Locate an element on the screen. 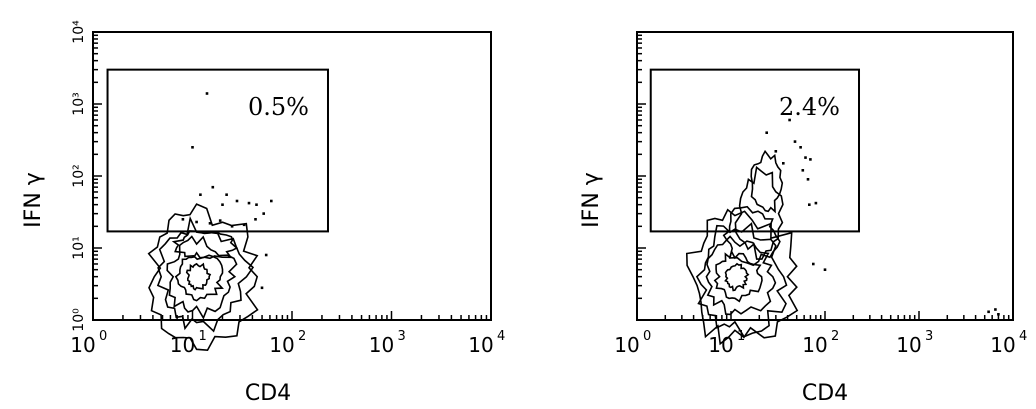 Image resolution: width=1036 pixels, height=409 pixels. y-tick-label: 10³ is located at coordinates (79, 103).